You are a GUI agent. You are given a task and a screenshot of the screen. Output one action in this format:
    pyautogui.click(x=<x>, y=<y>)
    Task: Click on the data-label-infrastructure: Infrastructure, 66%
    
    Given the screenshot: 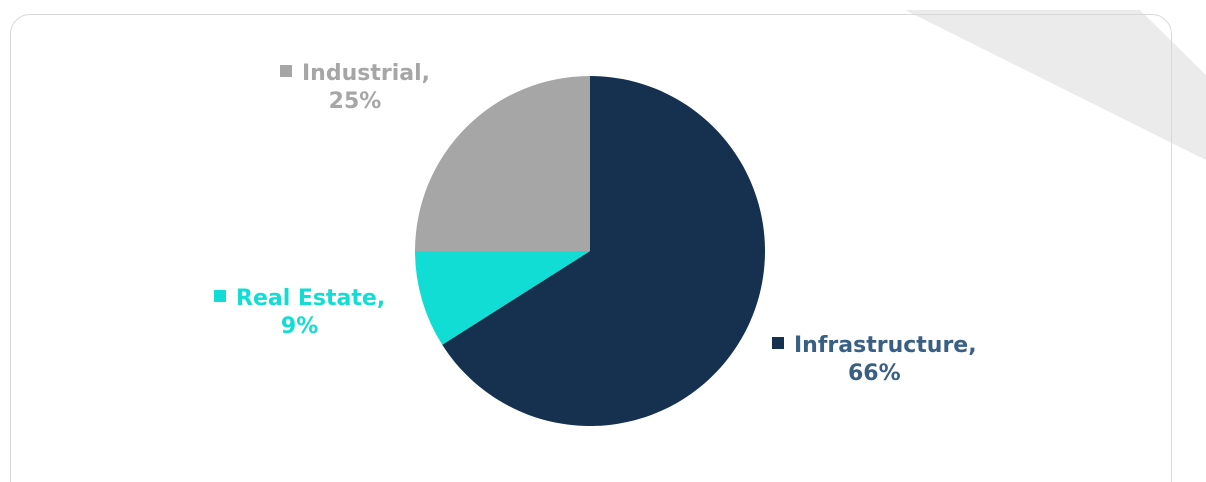 What is the action you would take?
    pyautogui.click(x=874, y=360)
    